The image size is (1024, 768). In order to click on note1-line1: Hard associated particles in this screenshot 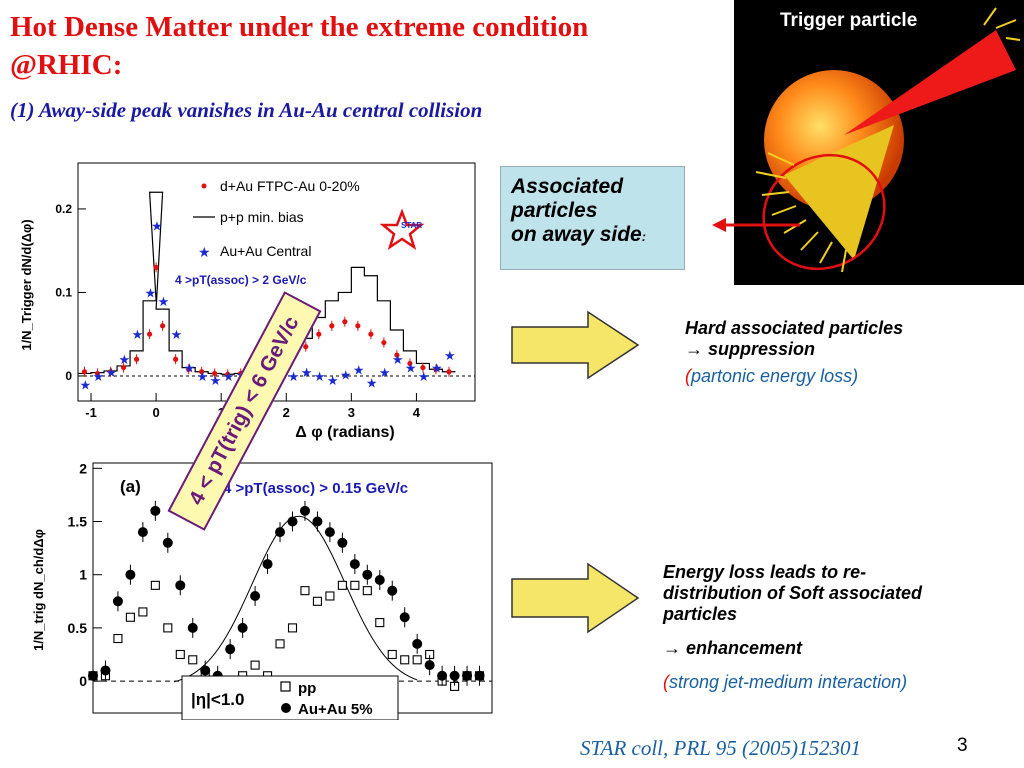, I will do `click(794, 328)`.